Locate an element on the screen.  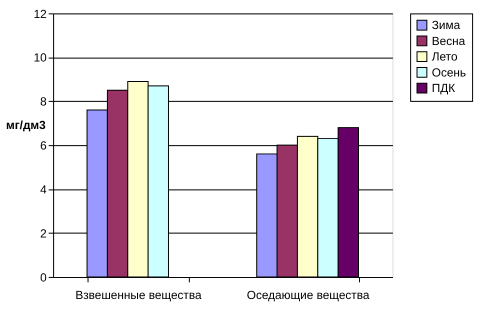
legend-label: Весна is located at coordinates (449, 41).